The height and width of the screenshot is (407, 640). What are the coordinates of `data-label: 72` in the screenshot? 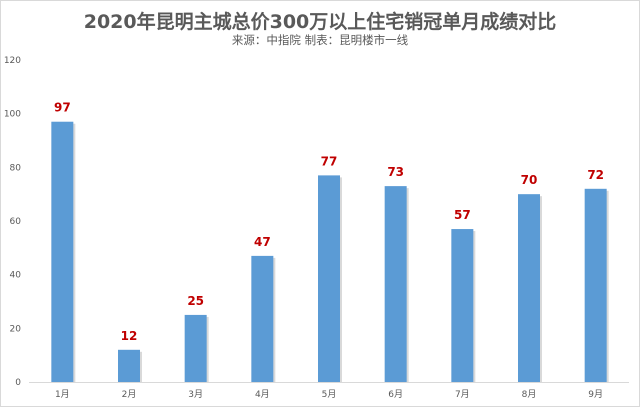 It's located at (595, 175).